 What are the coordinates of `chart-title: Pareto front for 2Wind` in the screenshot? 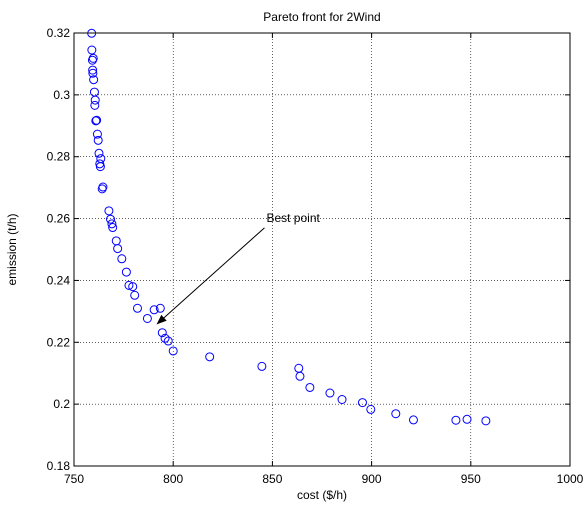 It's located at (321, 17).